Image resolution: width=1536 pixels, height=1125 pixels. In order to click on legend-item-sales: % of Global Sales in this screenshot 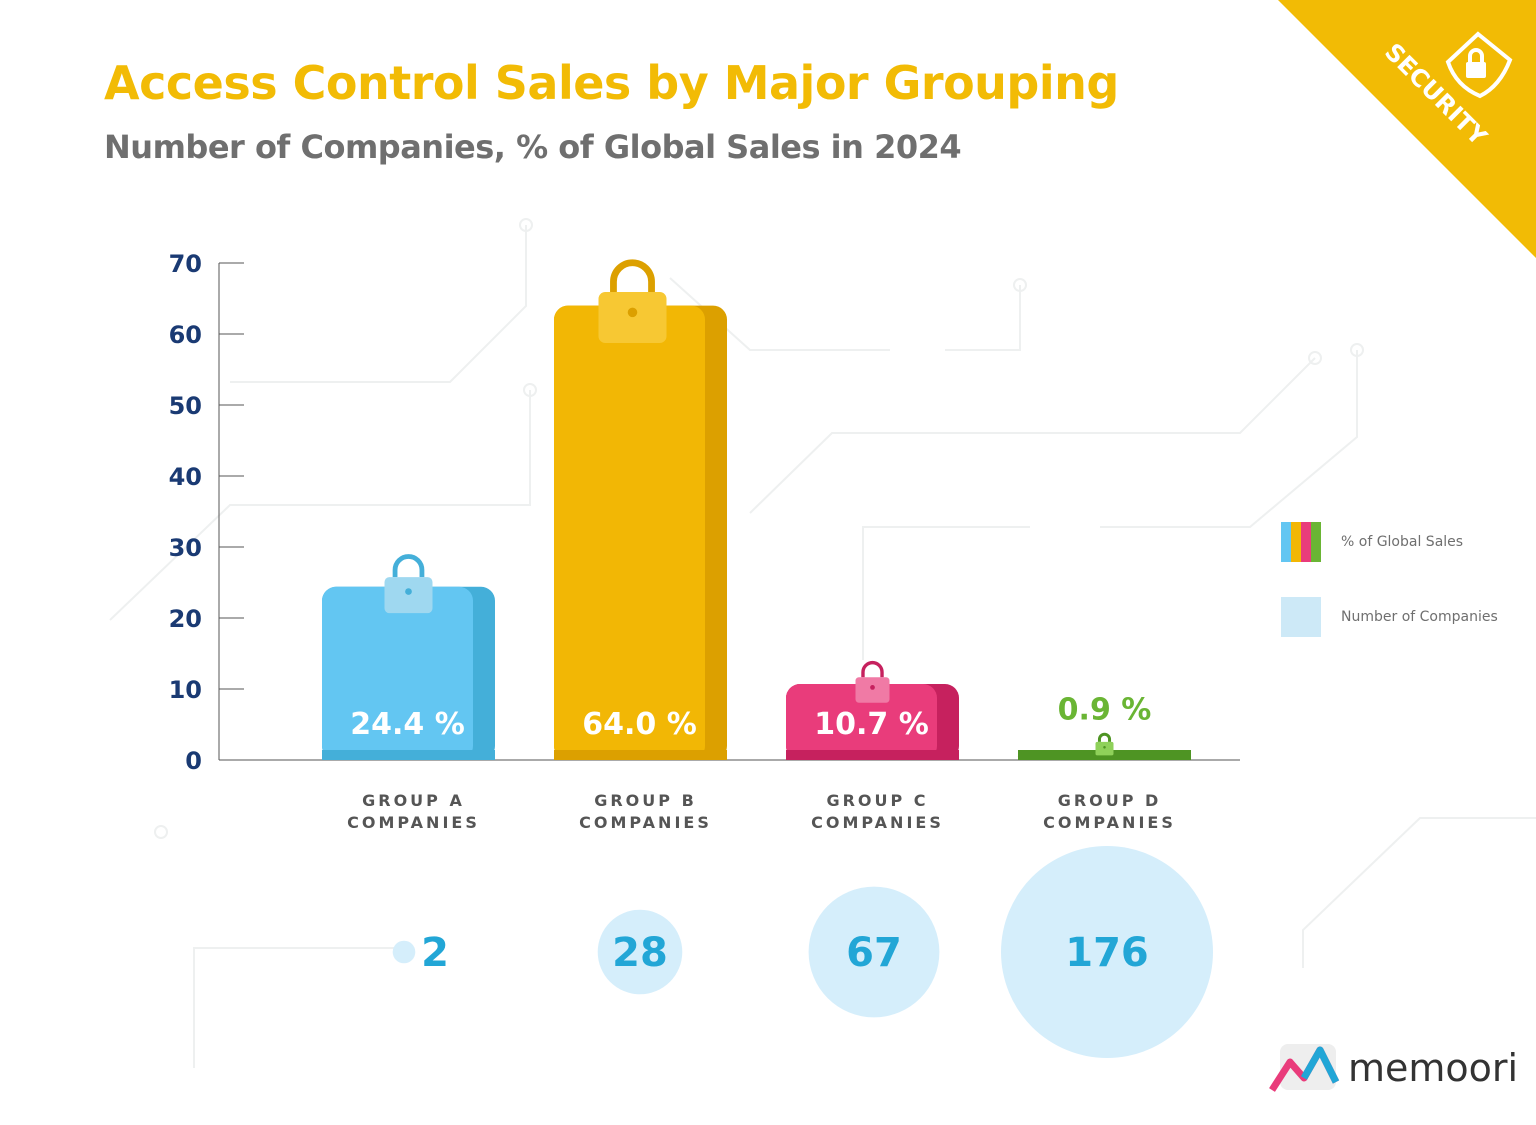, I will do `click(1372, 542)`.